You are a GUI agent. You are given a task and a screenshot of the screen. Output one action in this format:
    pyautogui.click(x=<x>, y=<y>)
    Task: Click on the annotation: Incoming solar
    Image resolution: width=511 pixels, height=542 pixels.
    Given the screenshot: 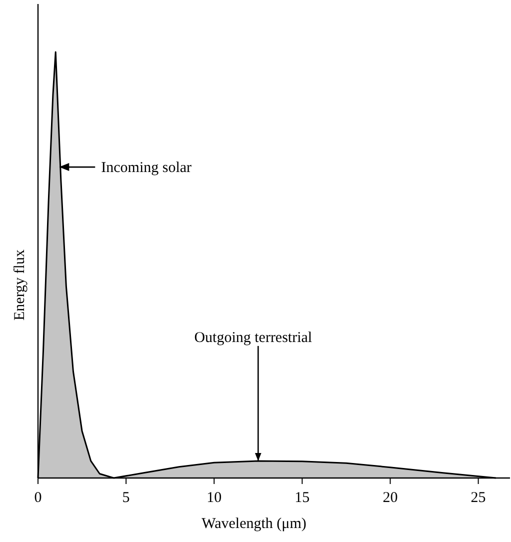 What is the action you would take?
    pyautogui.click(x=146, y=168)
    